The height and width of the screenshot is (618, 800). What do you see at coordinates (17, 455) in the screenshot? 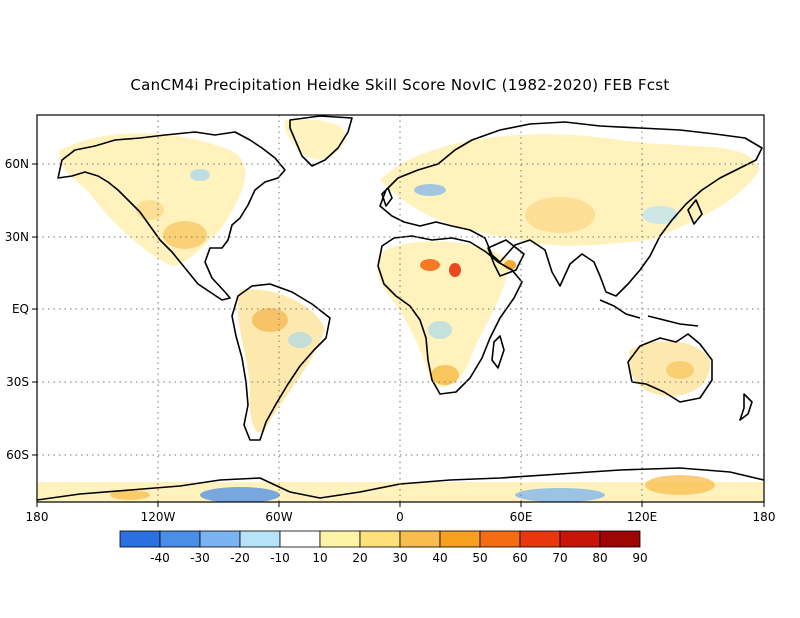
I see `lat-tick-label: 60S` at bounding box center [17, 455].